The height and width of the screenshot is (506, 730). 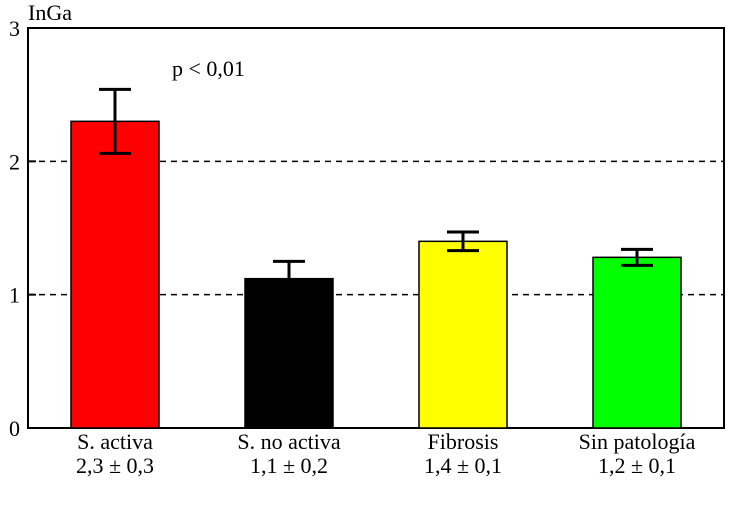 What do you see at coordinates (115, 441) in the screenshot?
I see `category-label: S. activa` at bounding box center [115, 441].